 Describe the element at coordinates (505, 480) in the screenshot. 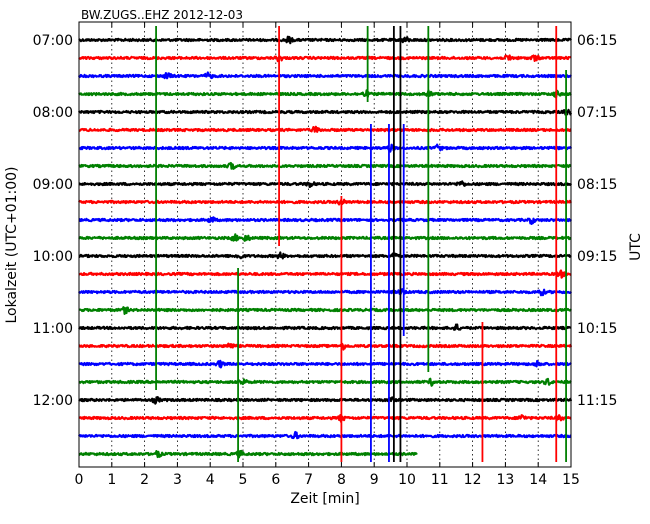

I see `x-tick-label: 13` at that location.